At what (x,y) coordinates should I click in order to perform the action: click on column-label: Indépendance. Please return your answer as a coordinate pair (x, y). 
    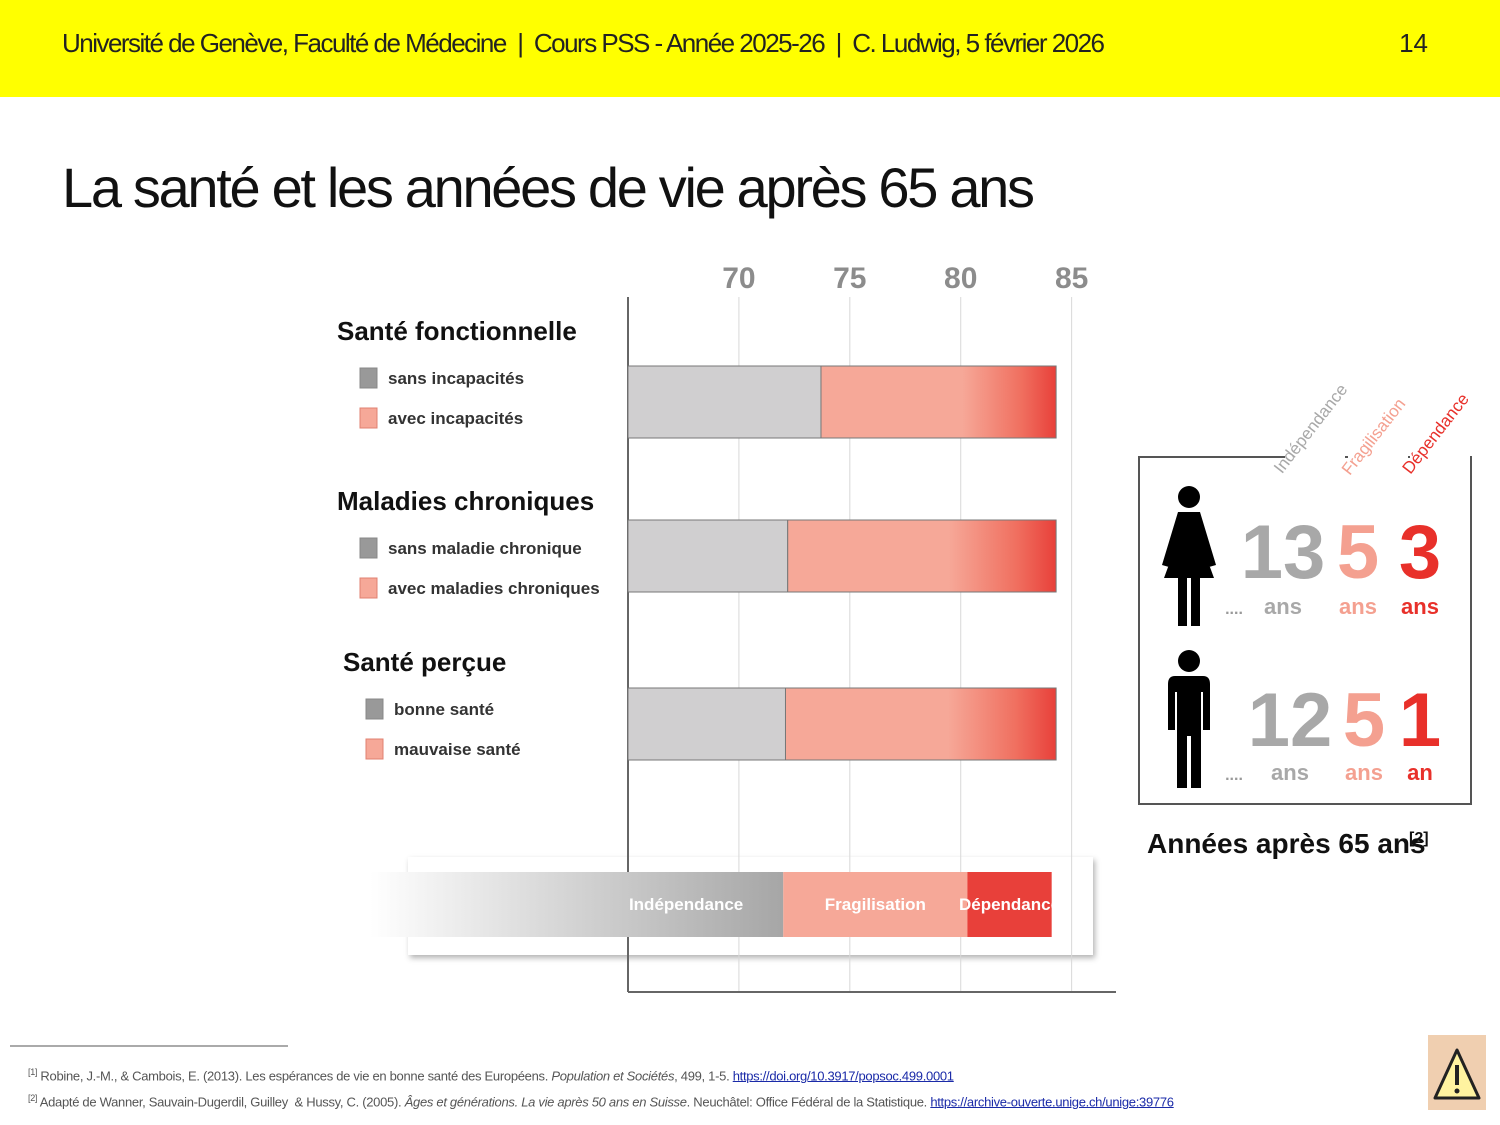
    Looking at the image, I should click on (1310, 428).